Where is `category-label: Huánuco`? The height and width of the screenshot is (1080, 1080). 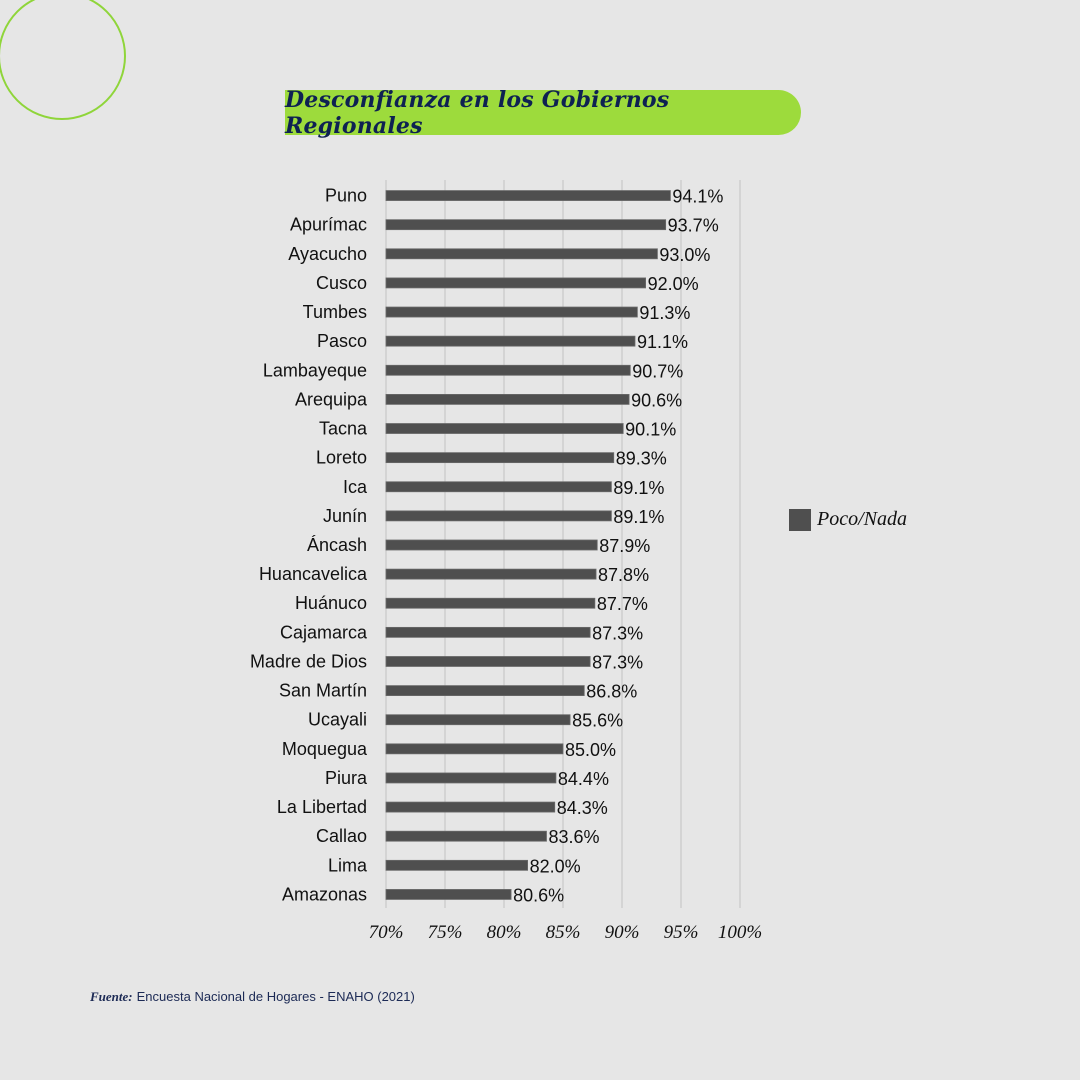 category-label: Huánuco is located at coordinates (331, 603).